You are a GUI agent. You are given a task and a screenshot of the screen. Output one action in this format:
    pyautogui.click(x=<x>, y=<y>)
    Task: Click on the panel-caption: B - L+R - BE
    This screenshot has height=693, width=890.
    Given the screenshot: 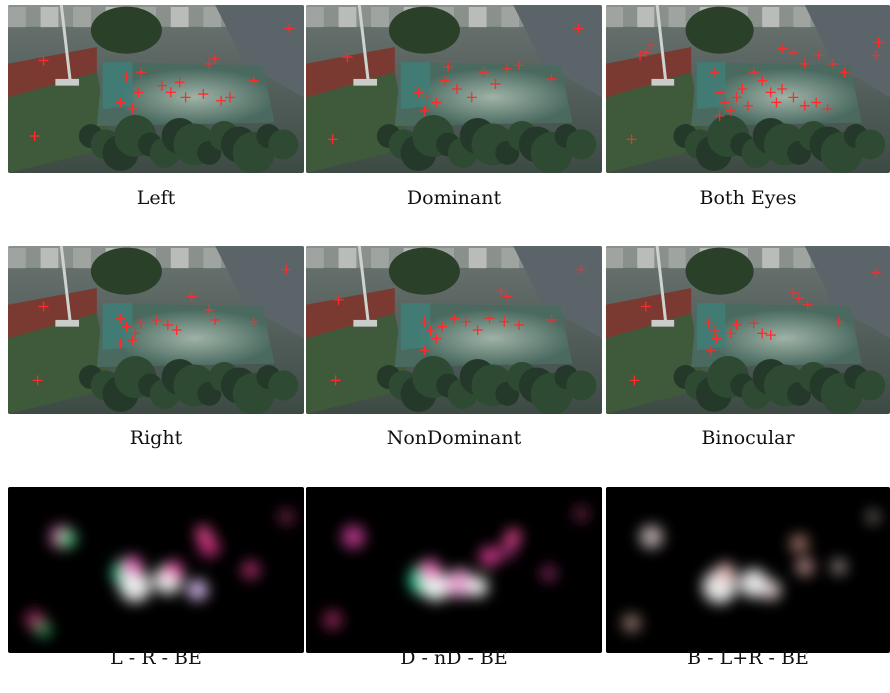 What is the action you would take?
    pyautogui.click(x=748, y=658)
    